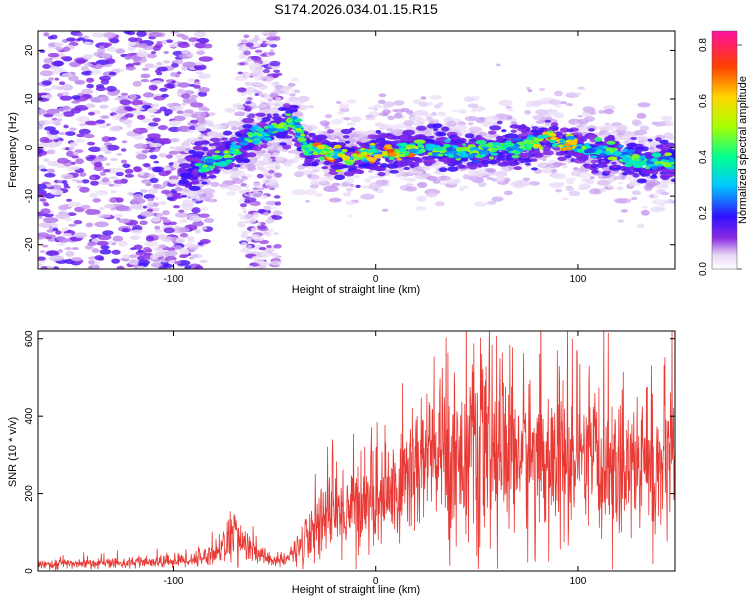 The height and width of the screenshot is (600, 750). Describe the element at coordinates (29, 50) in the screenshot. I see `y-tick-label: 20` at that location.